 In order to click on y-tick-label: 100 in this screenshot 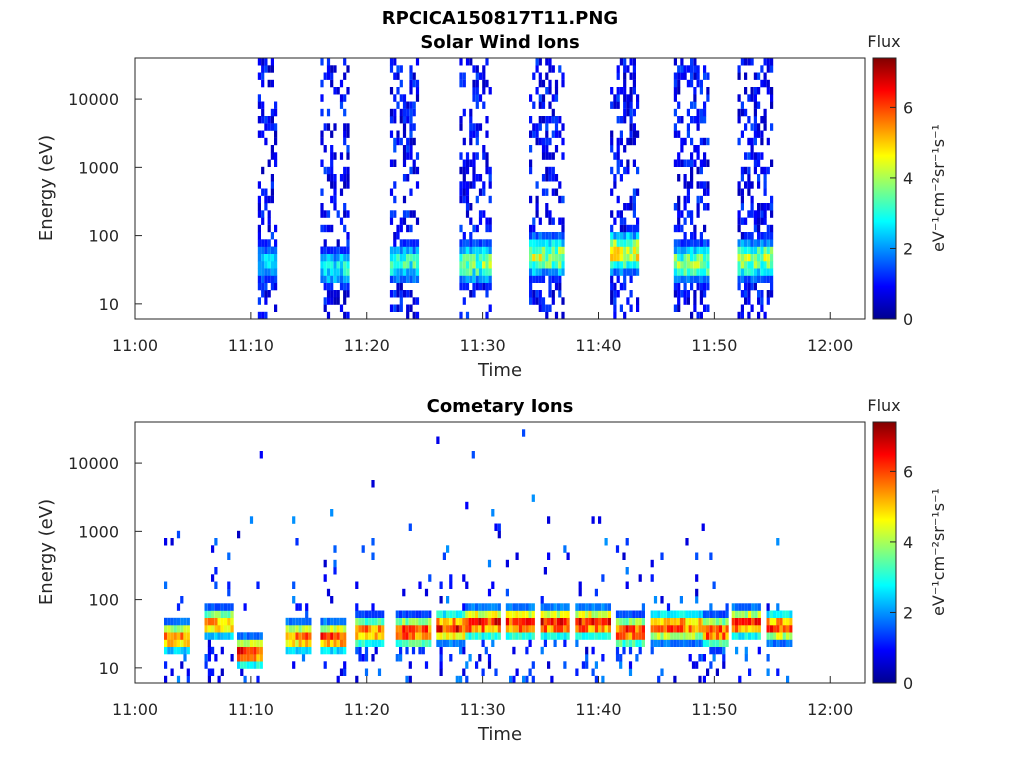, I will do `click(103, 600)`.